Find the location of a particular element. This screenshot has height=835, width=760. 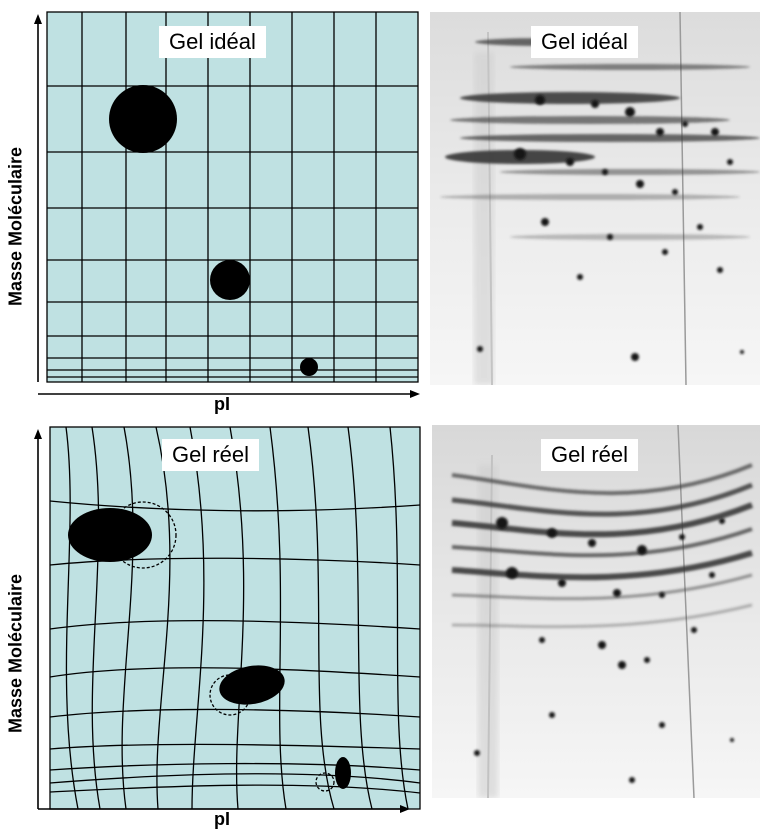

real-x-axis is located at coordinates (224, 809).